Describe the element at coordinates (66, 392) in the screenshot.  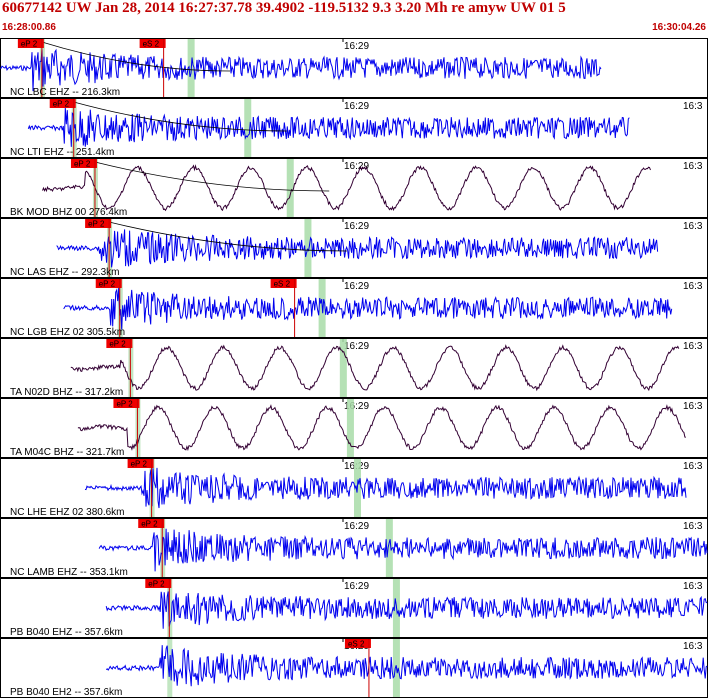
I see `station-label: TA N02D BHZ -- 317.2km` at that location.